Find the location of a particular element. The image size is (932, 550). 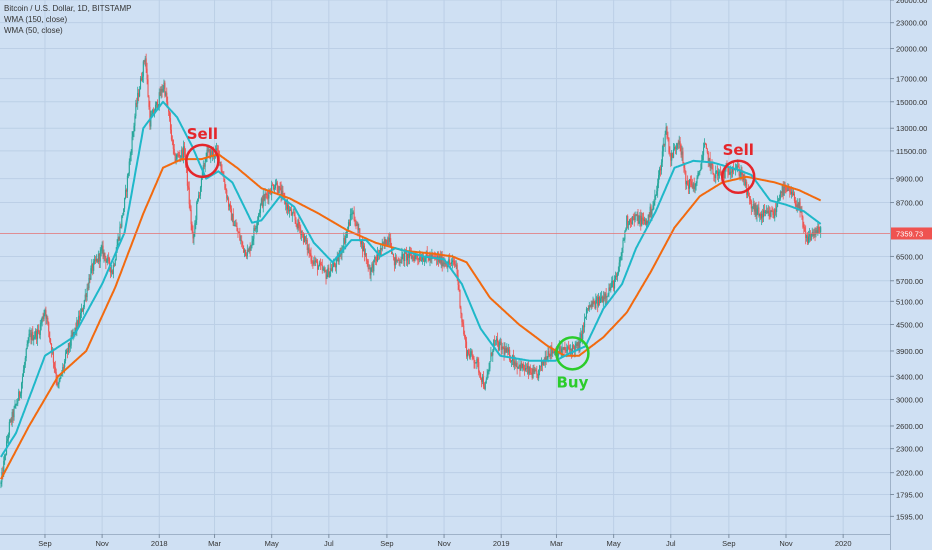

y-tick-label: 1595.00 is located at coordinates (909, 516).